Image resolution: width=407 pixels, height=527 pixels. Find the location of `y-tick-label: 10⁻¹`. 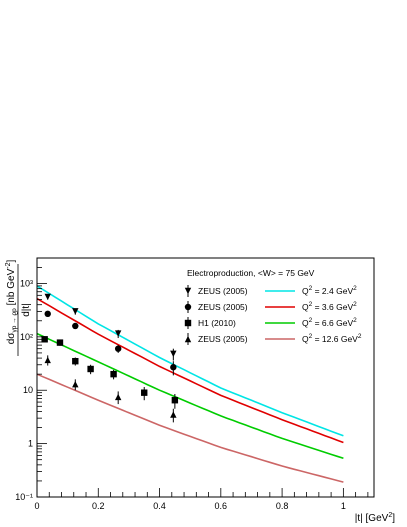

y-tick-label: 10⁻¹ is located at coordinates (24, 497).